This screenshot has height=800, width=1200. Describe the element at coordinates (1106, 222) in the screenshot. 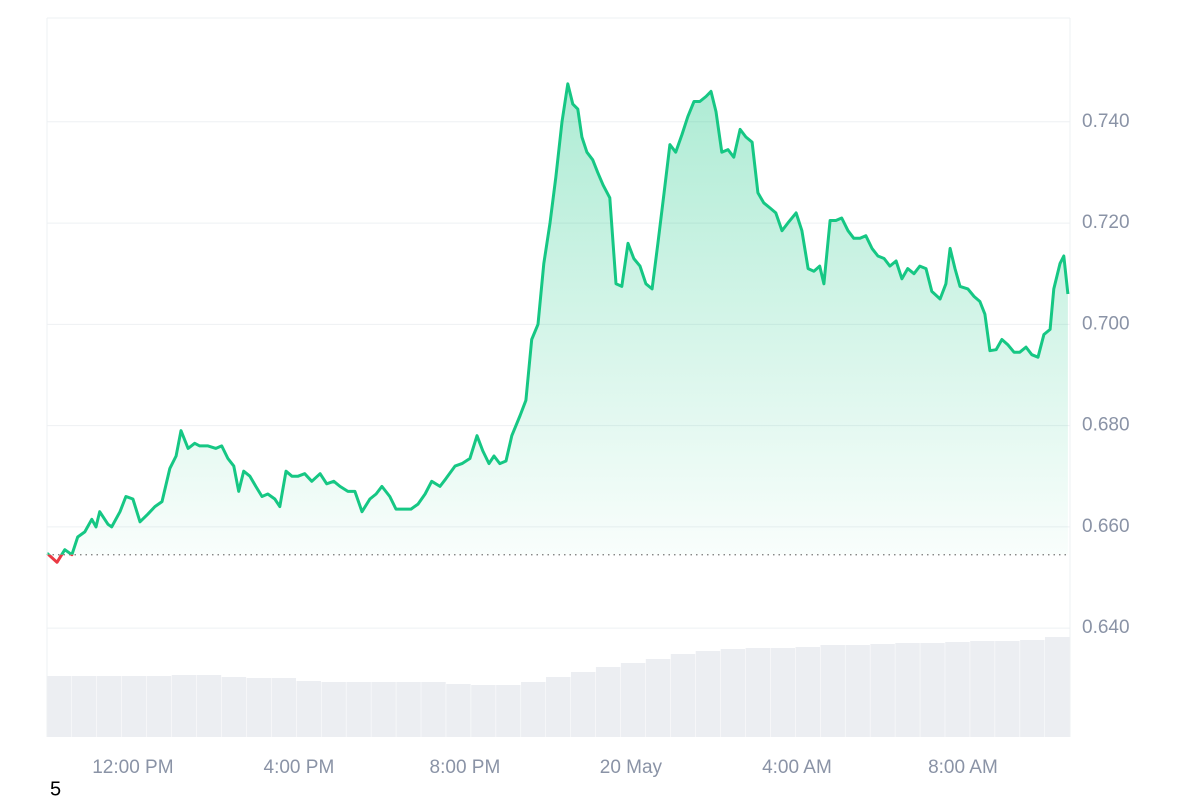

I see `y-tick-label: 0.720` at that location.